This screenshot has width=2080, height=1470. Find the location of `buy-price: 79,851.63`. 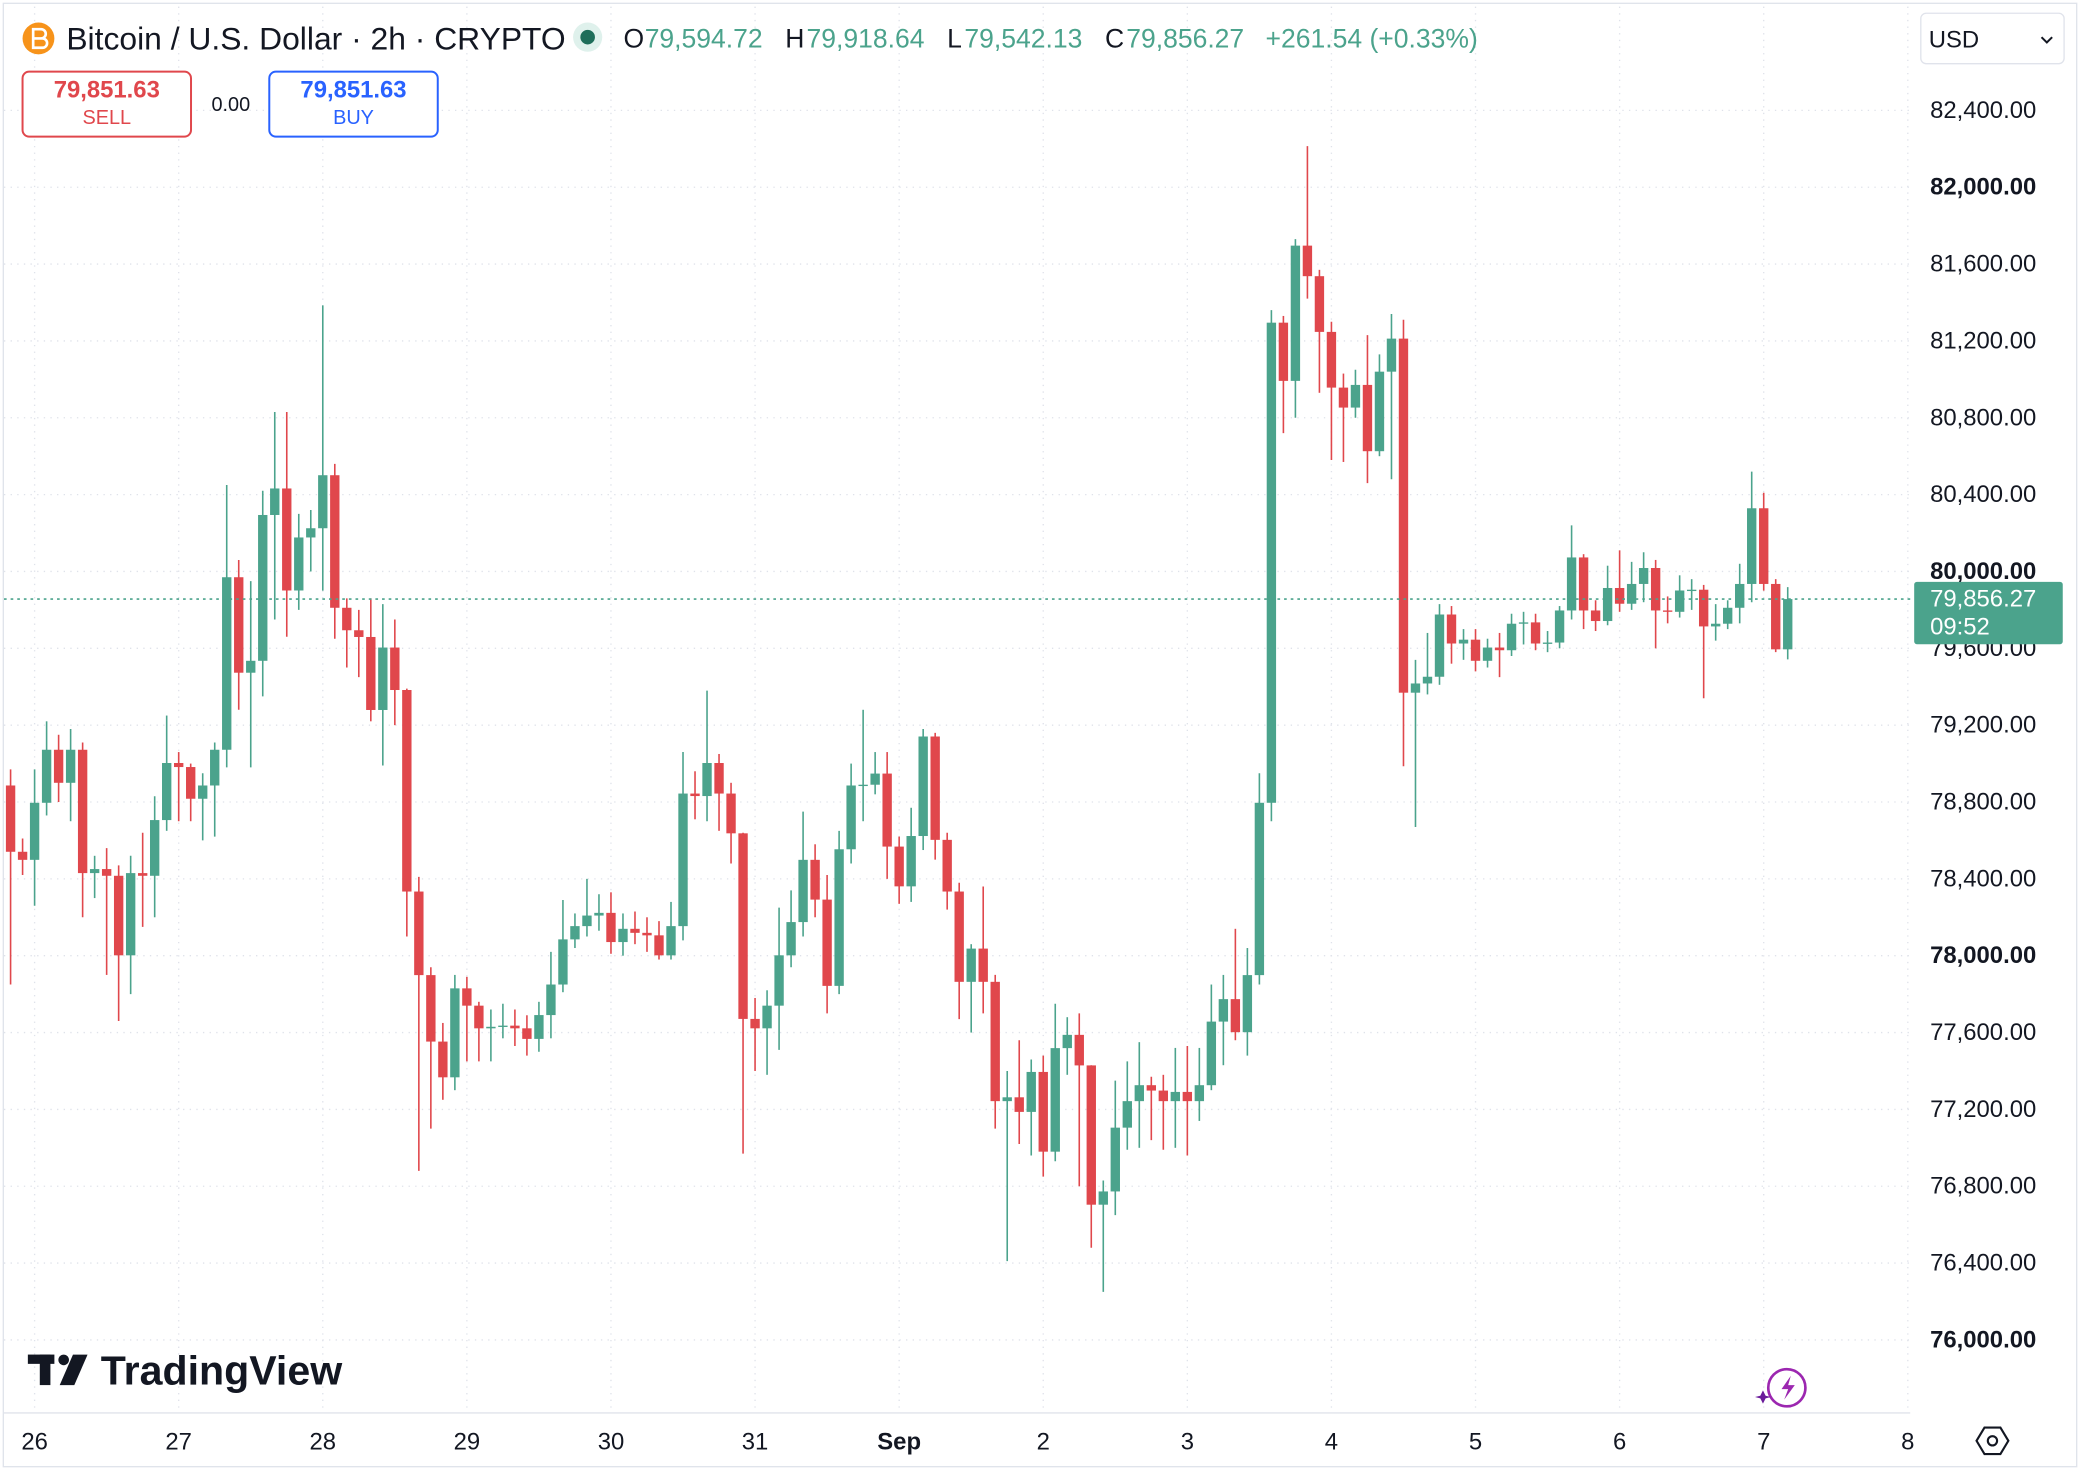

buy-price: 79,851.63 is located at coordinates (353, 90).